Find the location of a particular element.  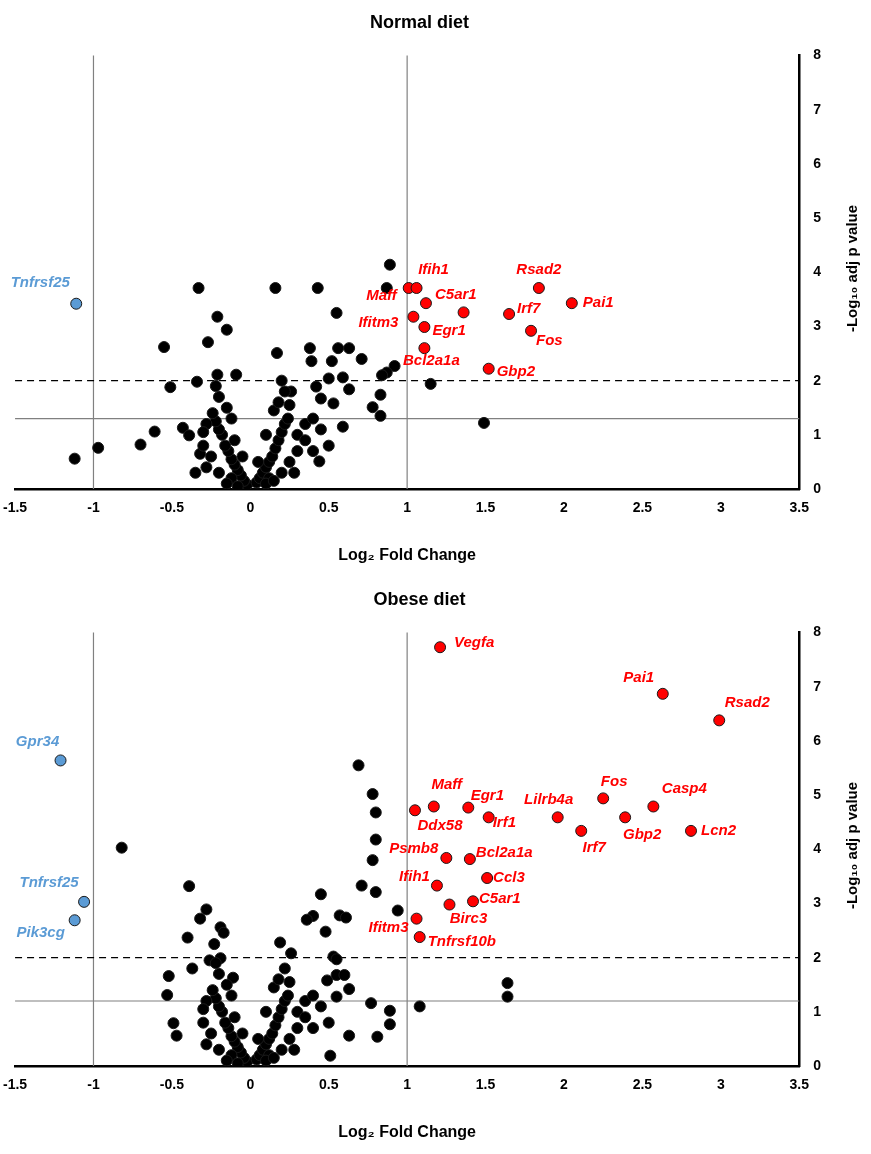

annotation: Ddx58 is located at coordinates (440, 825).